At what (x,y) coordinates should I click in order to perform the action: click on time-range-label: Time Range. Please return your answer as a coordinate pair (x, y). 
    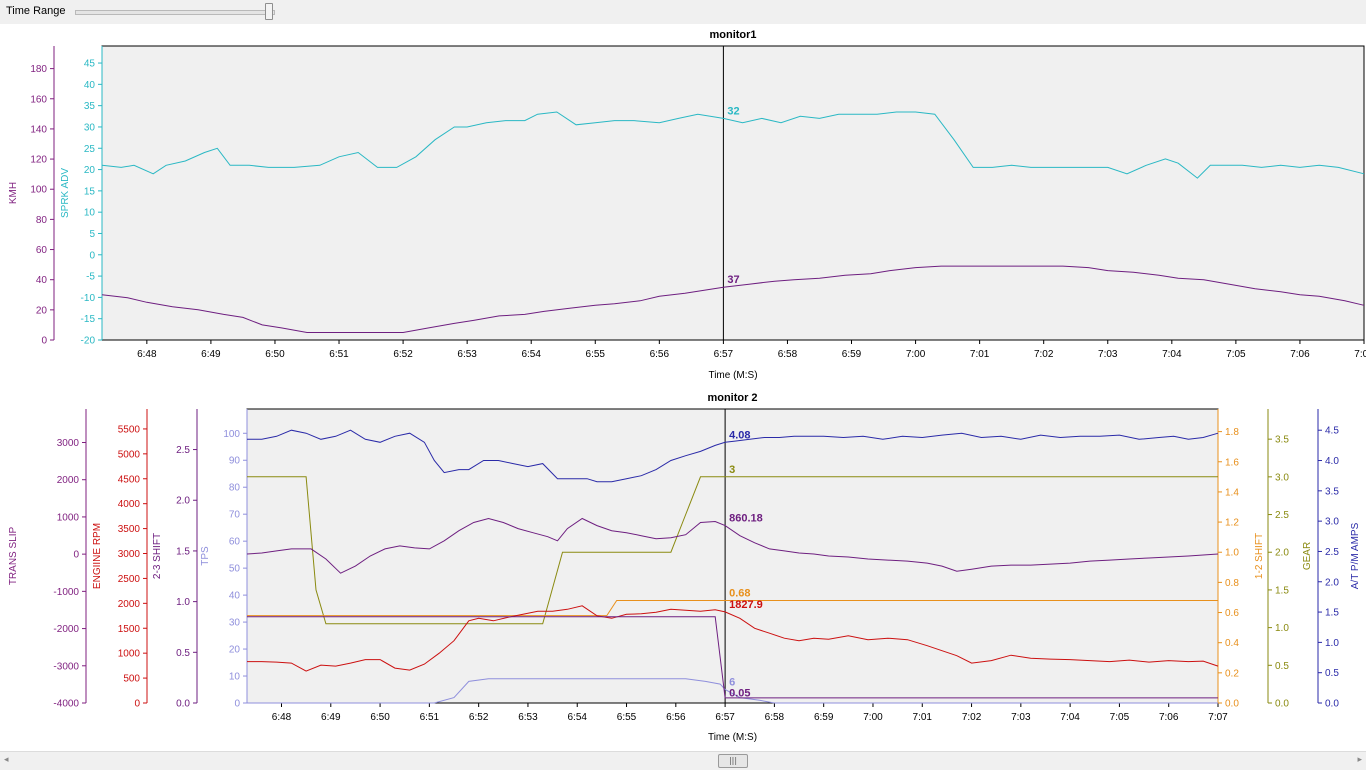
    Looking at the image, I should click on (36, 11).